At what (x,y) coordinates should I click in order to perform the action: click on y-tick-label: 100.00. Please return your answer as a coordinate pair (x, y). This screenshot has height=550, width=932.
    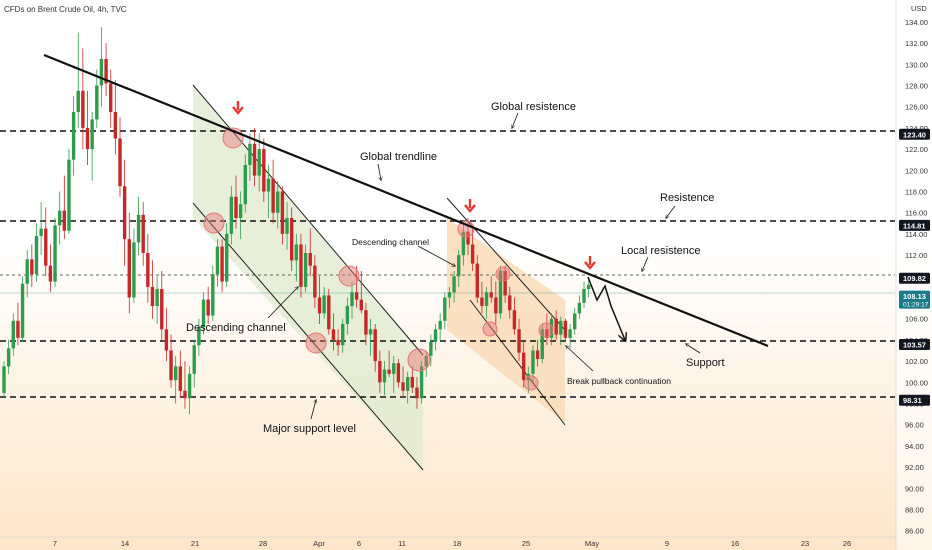
    Looking at the image, I should click on (916, 382).